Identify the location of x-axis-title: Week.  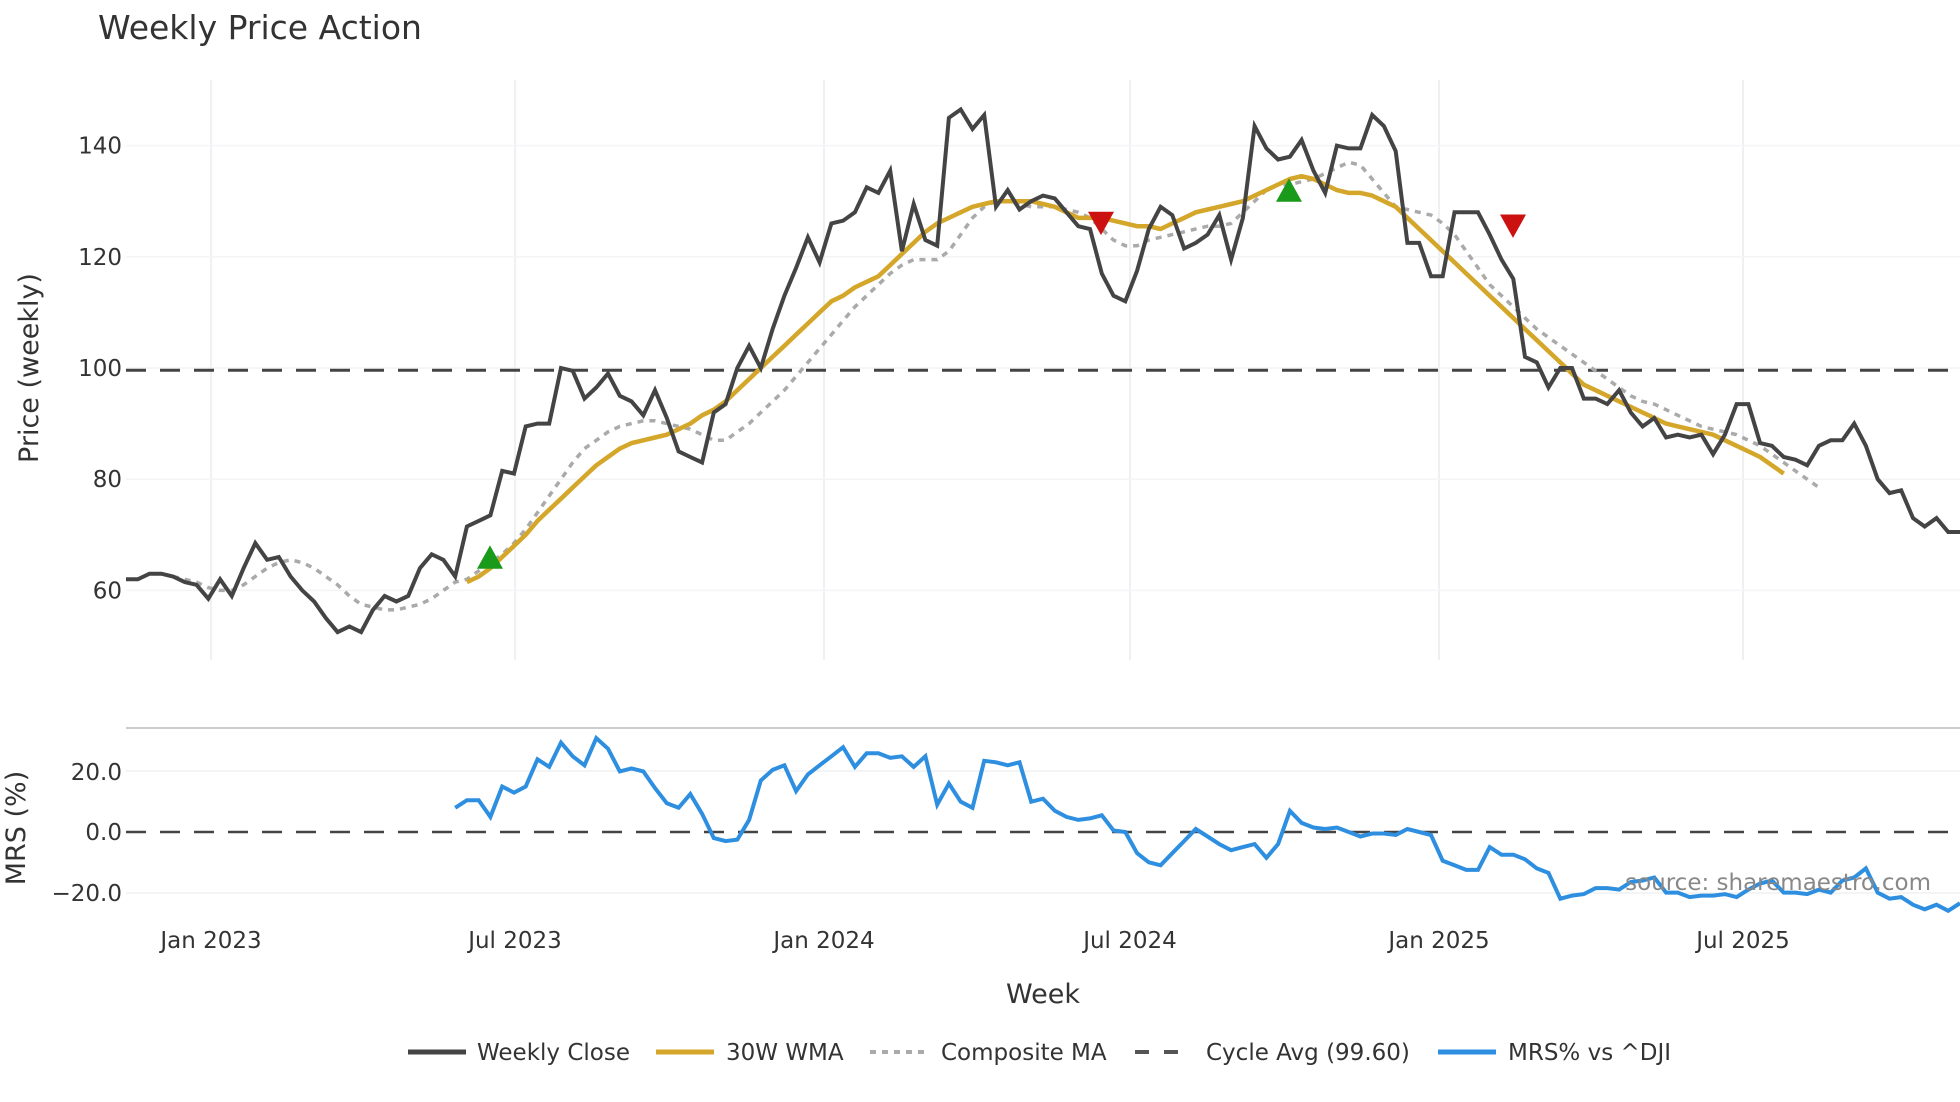
(1043, 994).